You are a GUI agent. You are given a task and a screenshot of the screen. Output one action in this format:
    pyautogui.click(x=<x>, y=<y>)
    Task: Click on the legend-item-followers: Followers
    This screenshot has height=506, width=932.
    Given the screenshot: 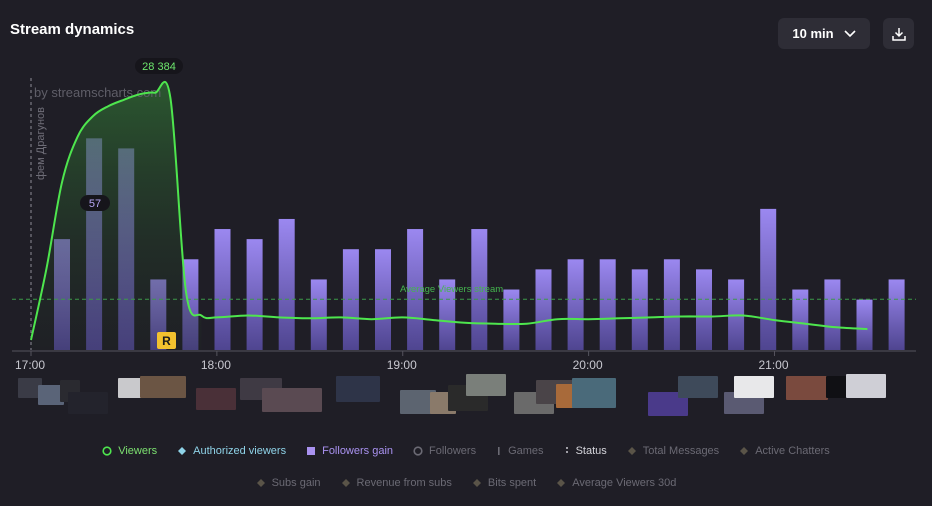 What is the action you would take?
    pyautogui.click(x=444, y=451)
    